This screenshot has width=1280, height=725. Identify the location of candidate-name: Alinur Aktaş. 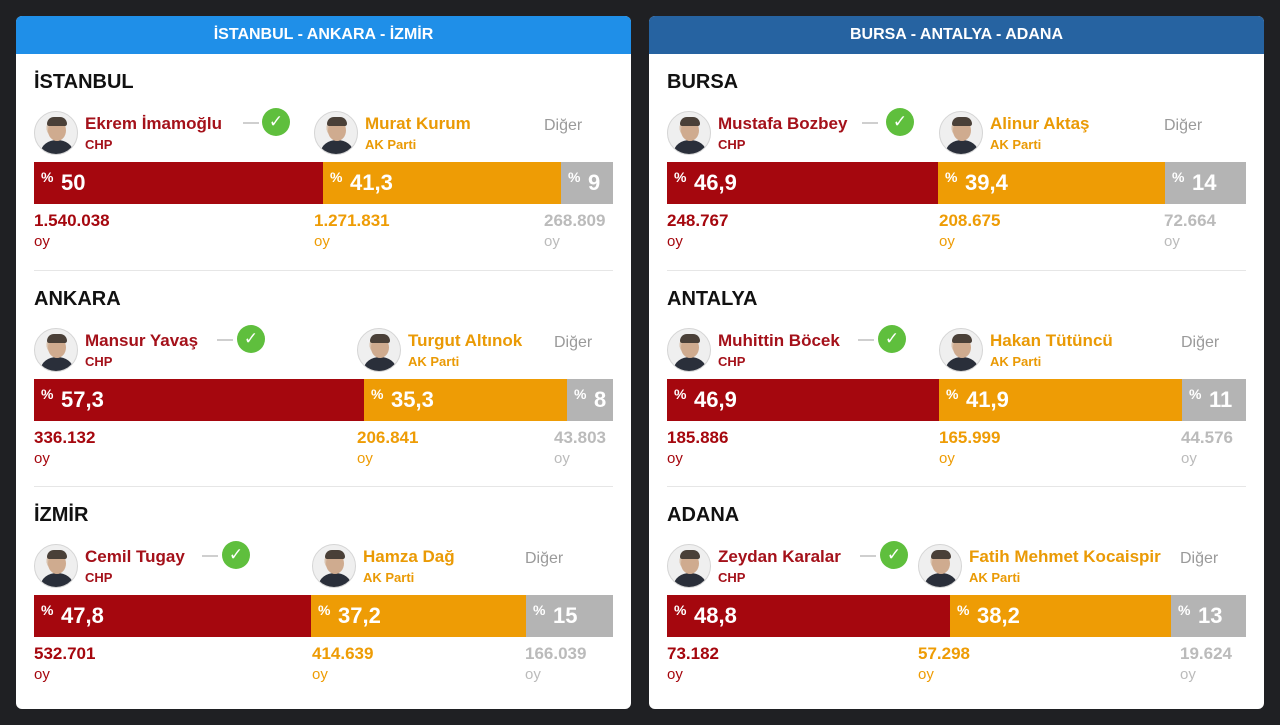
(1040, 123).